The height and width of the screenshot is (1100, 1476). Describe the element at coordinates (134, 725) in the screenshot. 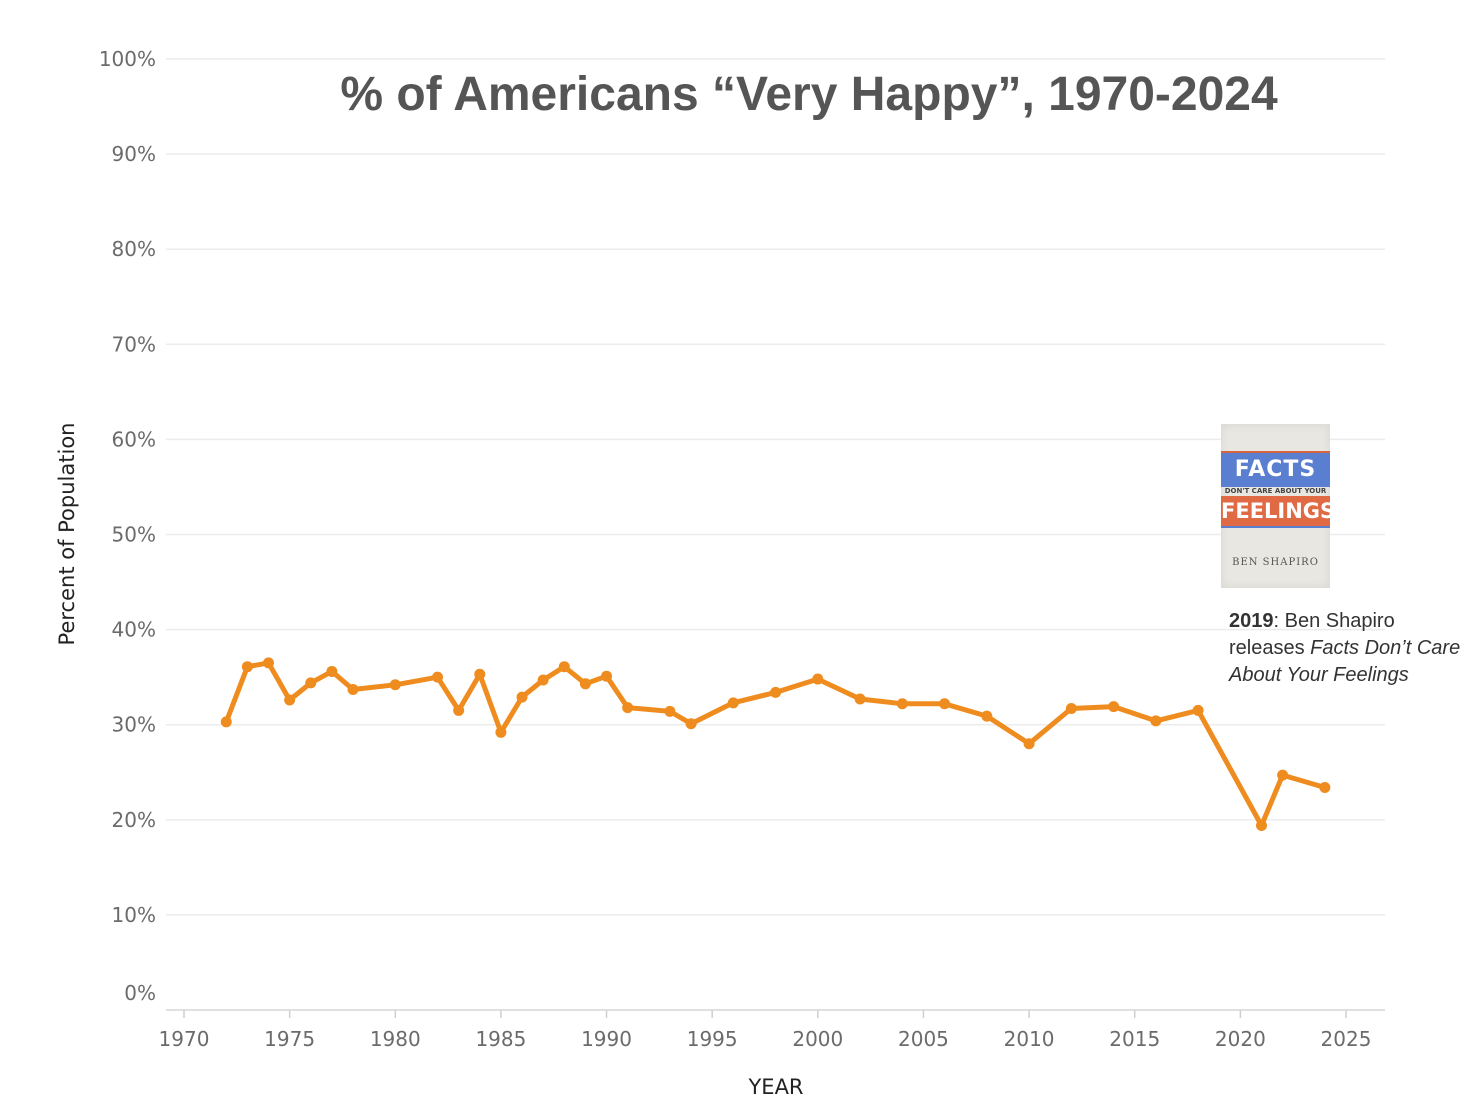

I see `y-tick-label: 30%` at that location.